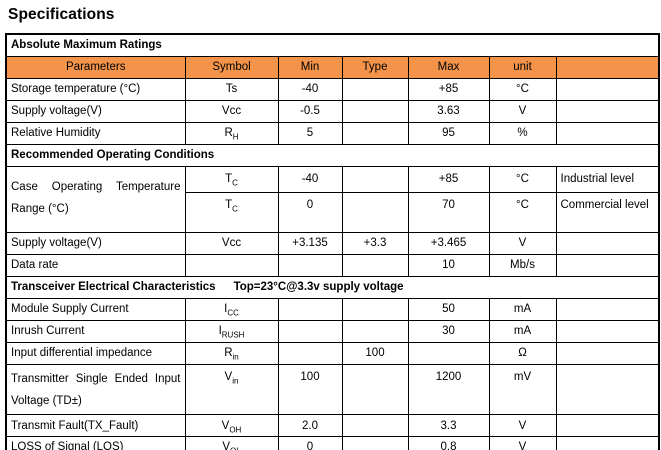 This screenshot has height=450, width=661. What do you see at coordinates (231, 309) in the screenshot?
I see `symbol-cell: ICC` at bounding box center [231, 309].